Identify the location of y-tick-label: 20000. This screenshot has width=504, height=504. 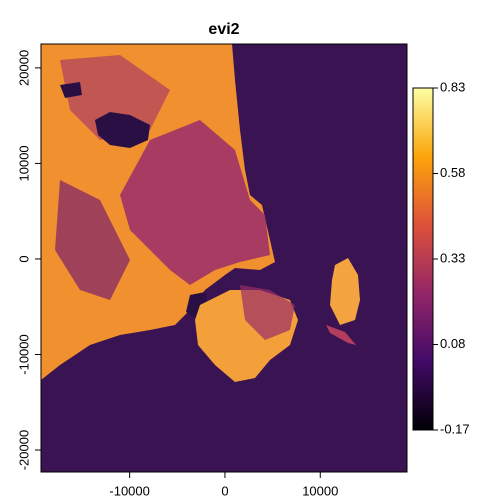
(23, 68).